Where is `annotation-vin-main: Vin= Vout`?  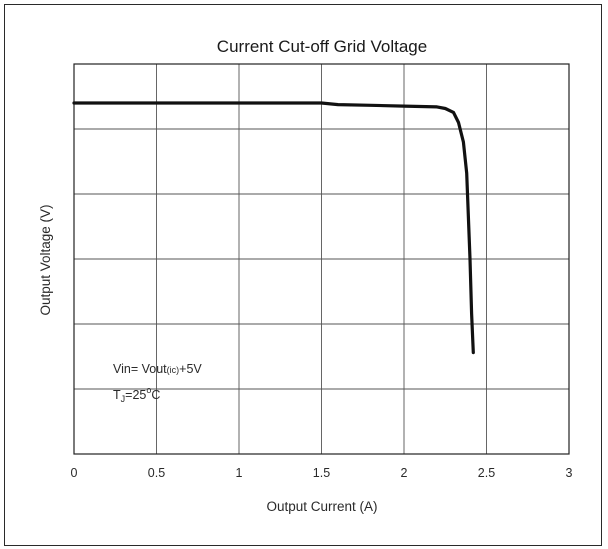
annotation-vin-main: Vin= Vout is located at coordinates (140, 369).